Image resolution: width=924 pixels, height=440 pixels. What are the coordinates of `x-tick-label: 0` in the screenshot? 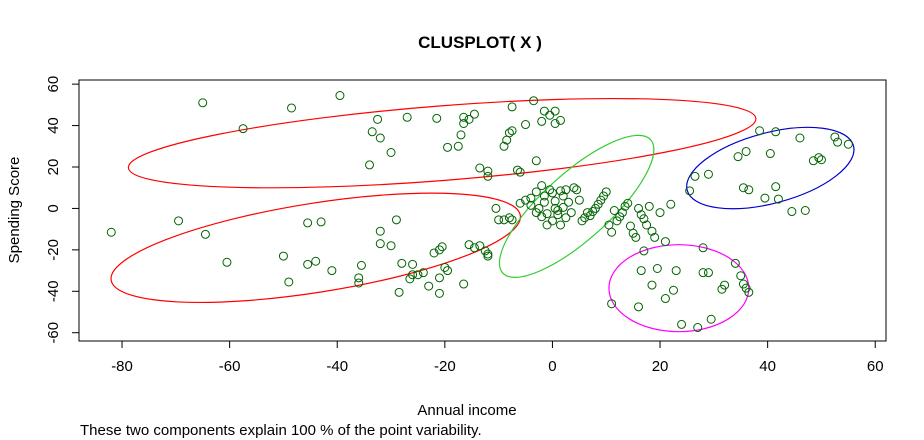 It's located at (552, 366).